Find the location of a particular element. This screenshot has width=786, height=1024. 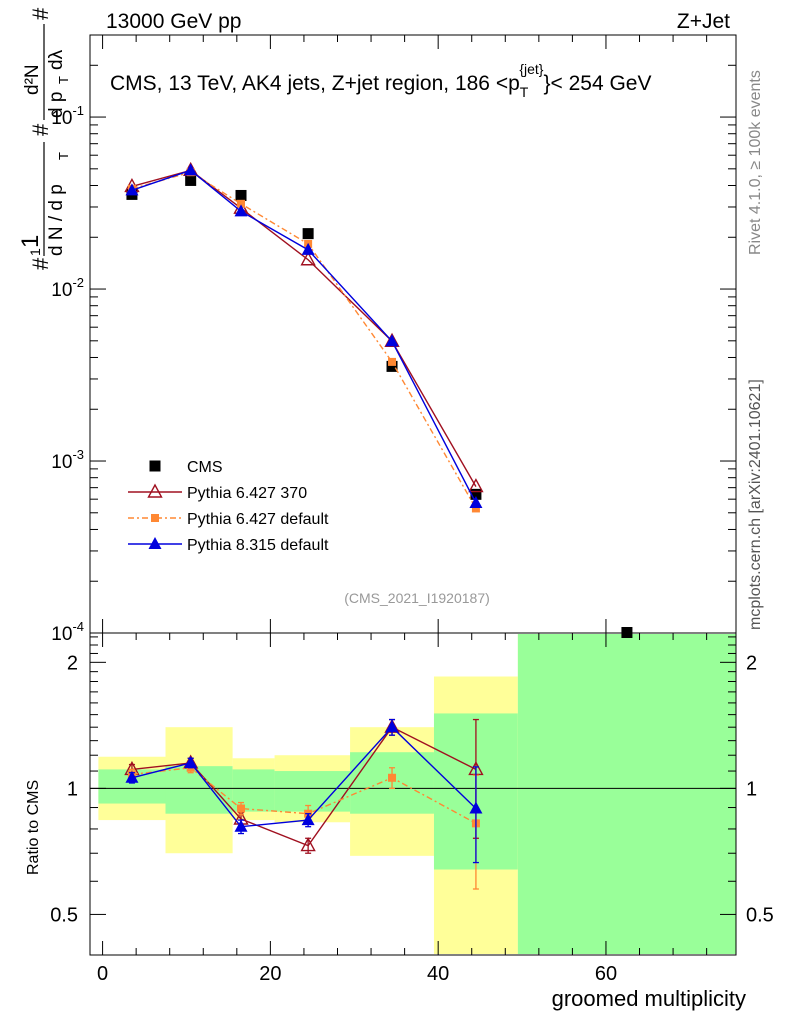

x-tick-label-2: 40 is located at coordinates (438, 974).